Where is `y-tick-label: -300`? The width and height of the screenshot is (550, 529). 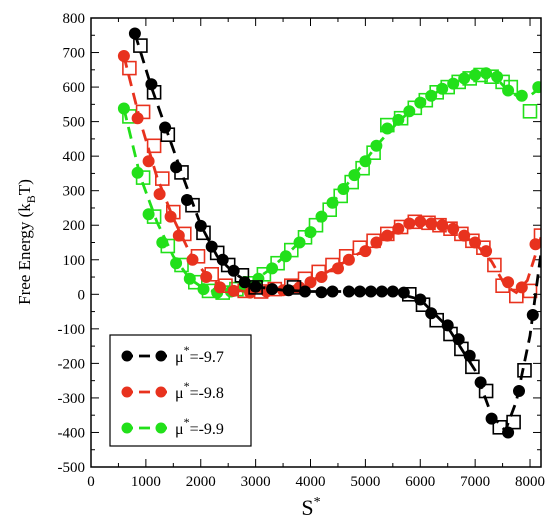 y-tick-label: -300 is located at coordinates (72, 399).